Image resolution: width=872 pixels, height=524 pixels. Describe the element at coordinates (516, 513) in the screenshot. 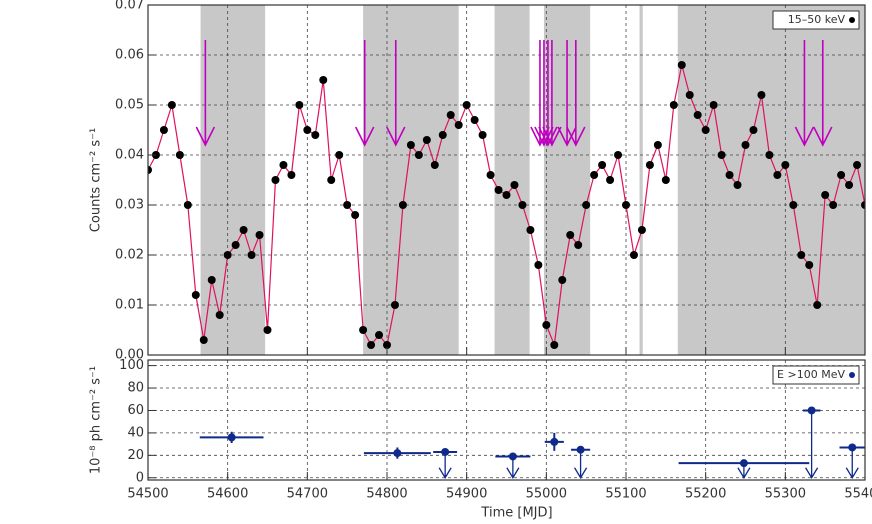

I see `x-axis-label: Time [MJD]` at that location.